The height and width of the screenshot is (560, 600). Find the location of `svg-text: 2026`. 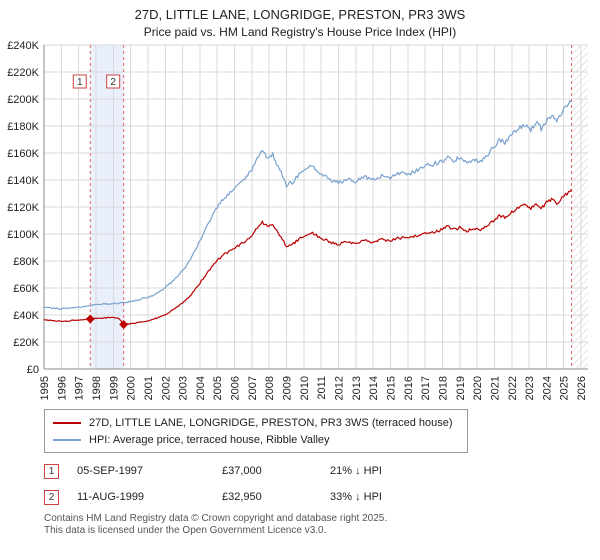

svg-text: 2026 is located at coordinates (582, 388).